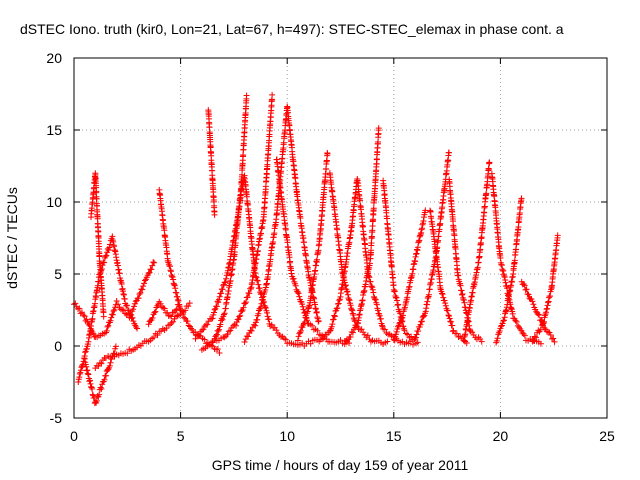  I want to click on y-tick-label: 0, so click(58, 346).